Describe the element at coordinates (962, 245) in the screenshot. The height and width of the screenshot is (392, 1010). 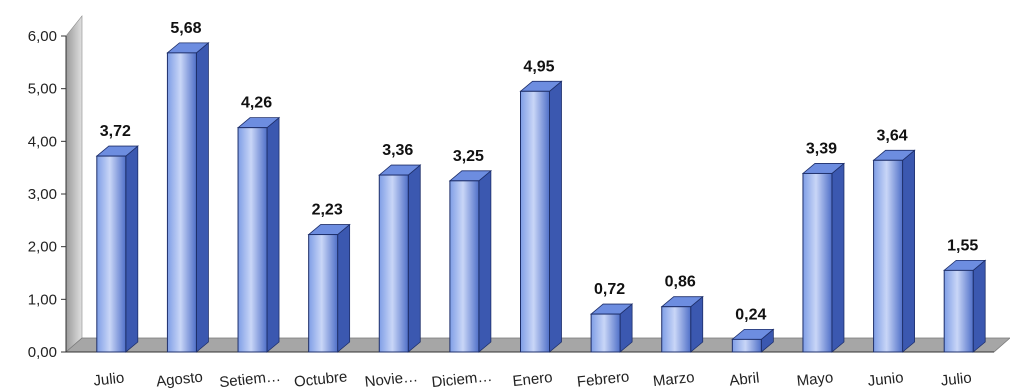
I see `data-label: 1,55` at that location.